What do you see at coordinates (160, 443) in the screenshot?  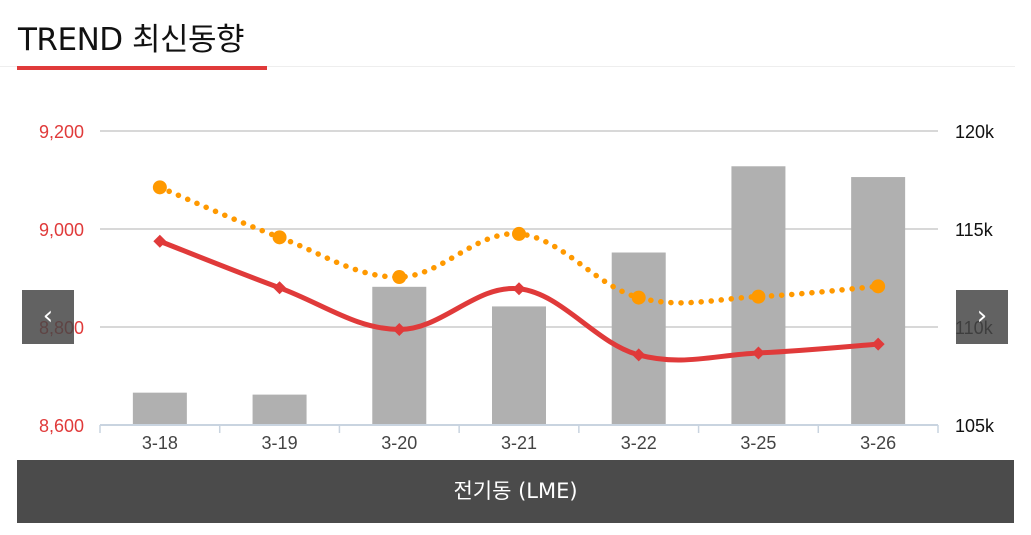 I see `x-axis-tick-label: 3-18` at bounding box center [160, 443].